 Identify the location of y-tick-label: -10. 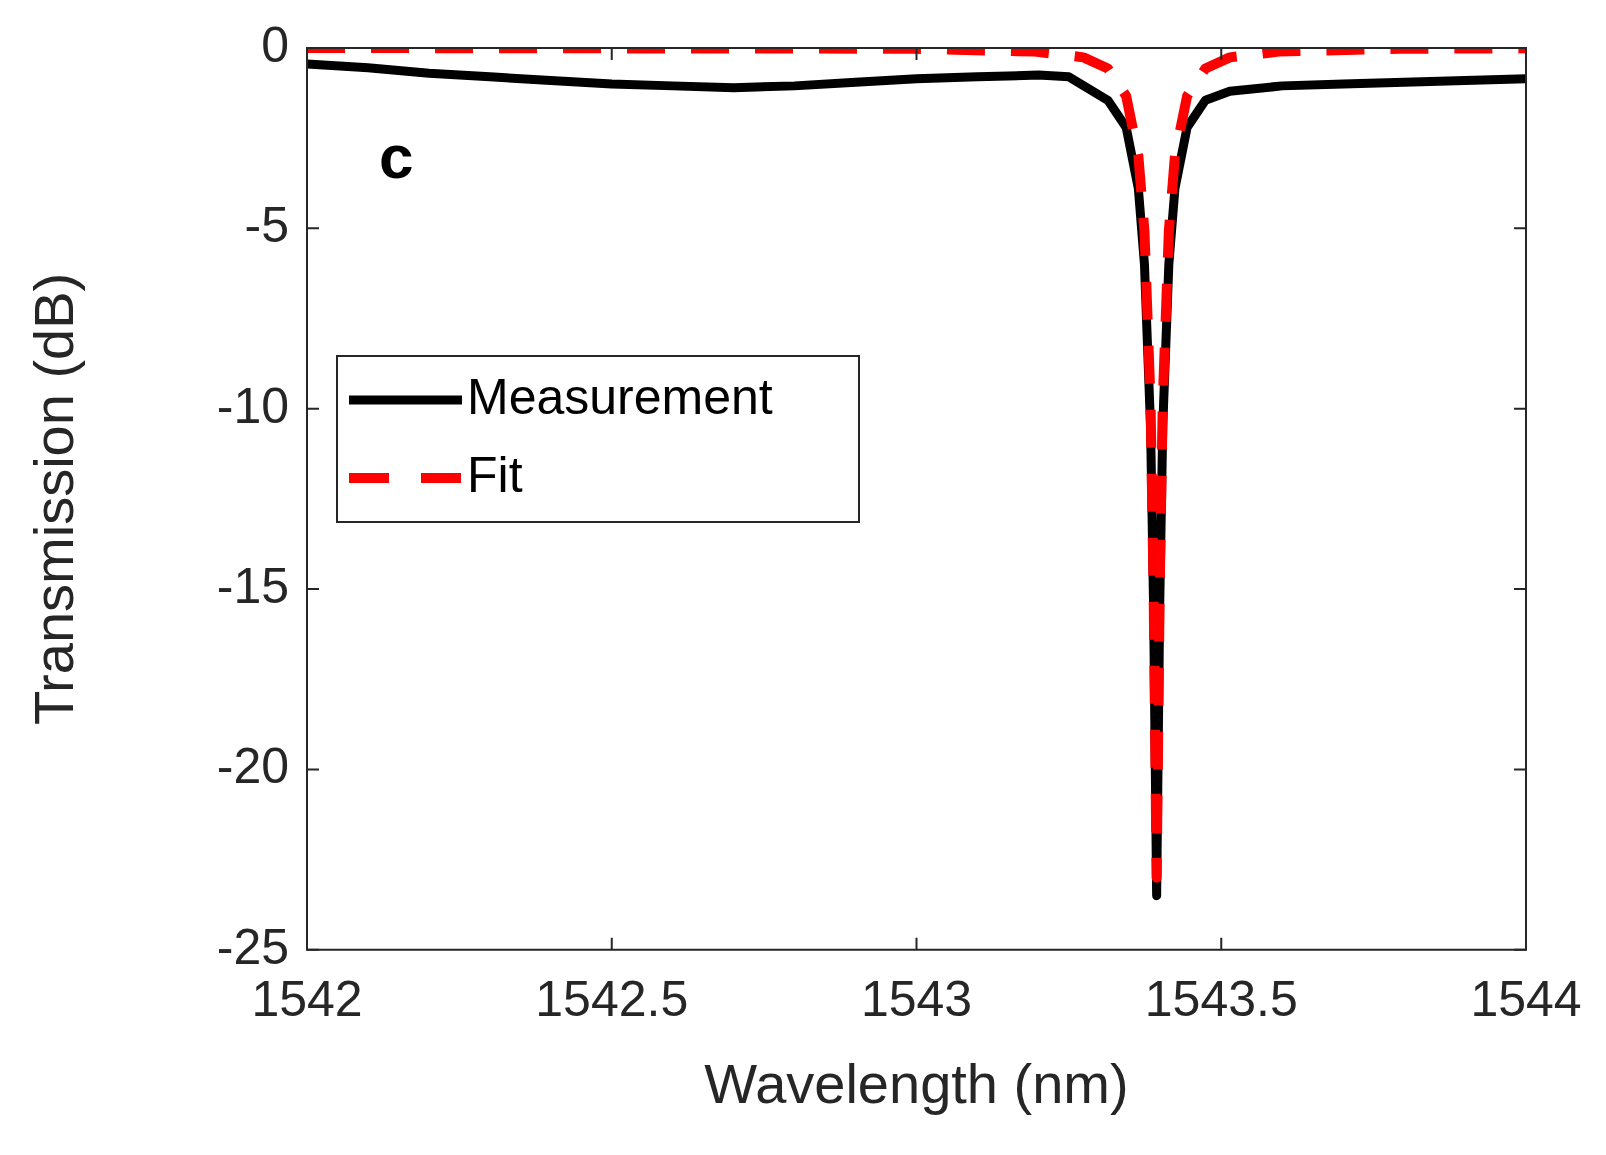
(252, 405).